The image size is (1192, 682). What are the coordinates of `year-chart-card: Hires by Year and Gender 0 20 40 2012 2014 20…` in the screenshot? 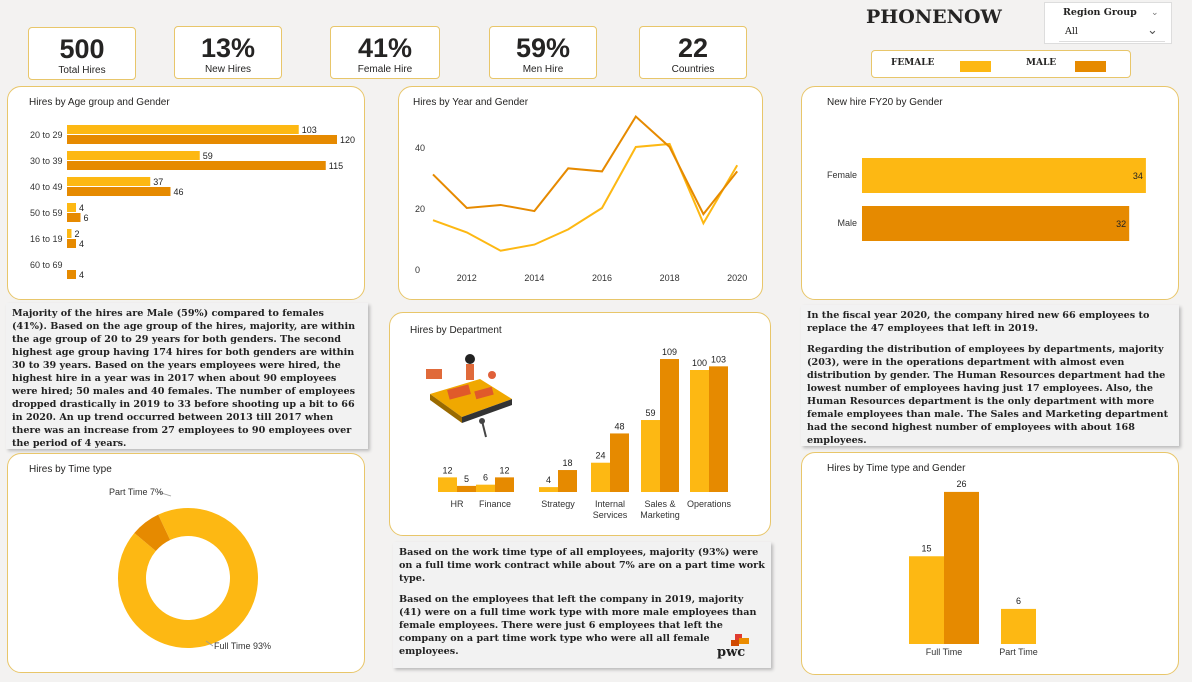 It's located at (580, 193).